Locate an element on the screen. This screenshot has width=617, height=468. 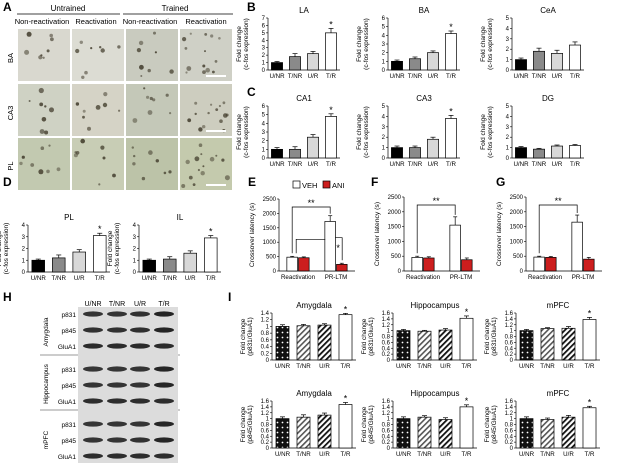
y-tick-label: 2500 is located at coordinates (270, 200).